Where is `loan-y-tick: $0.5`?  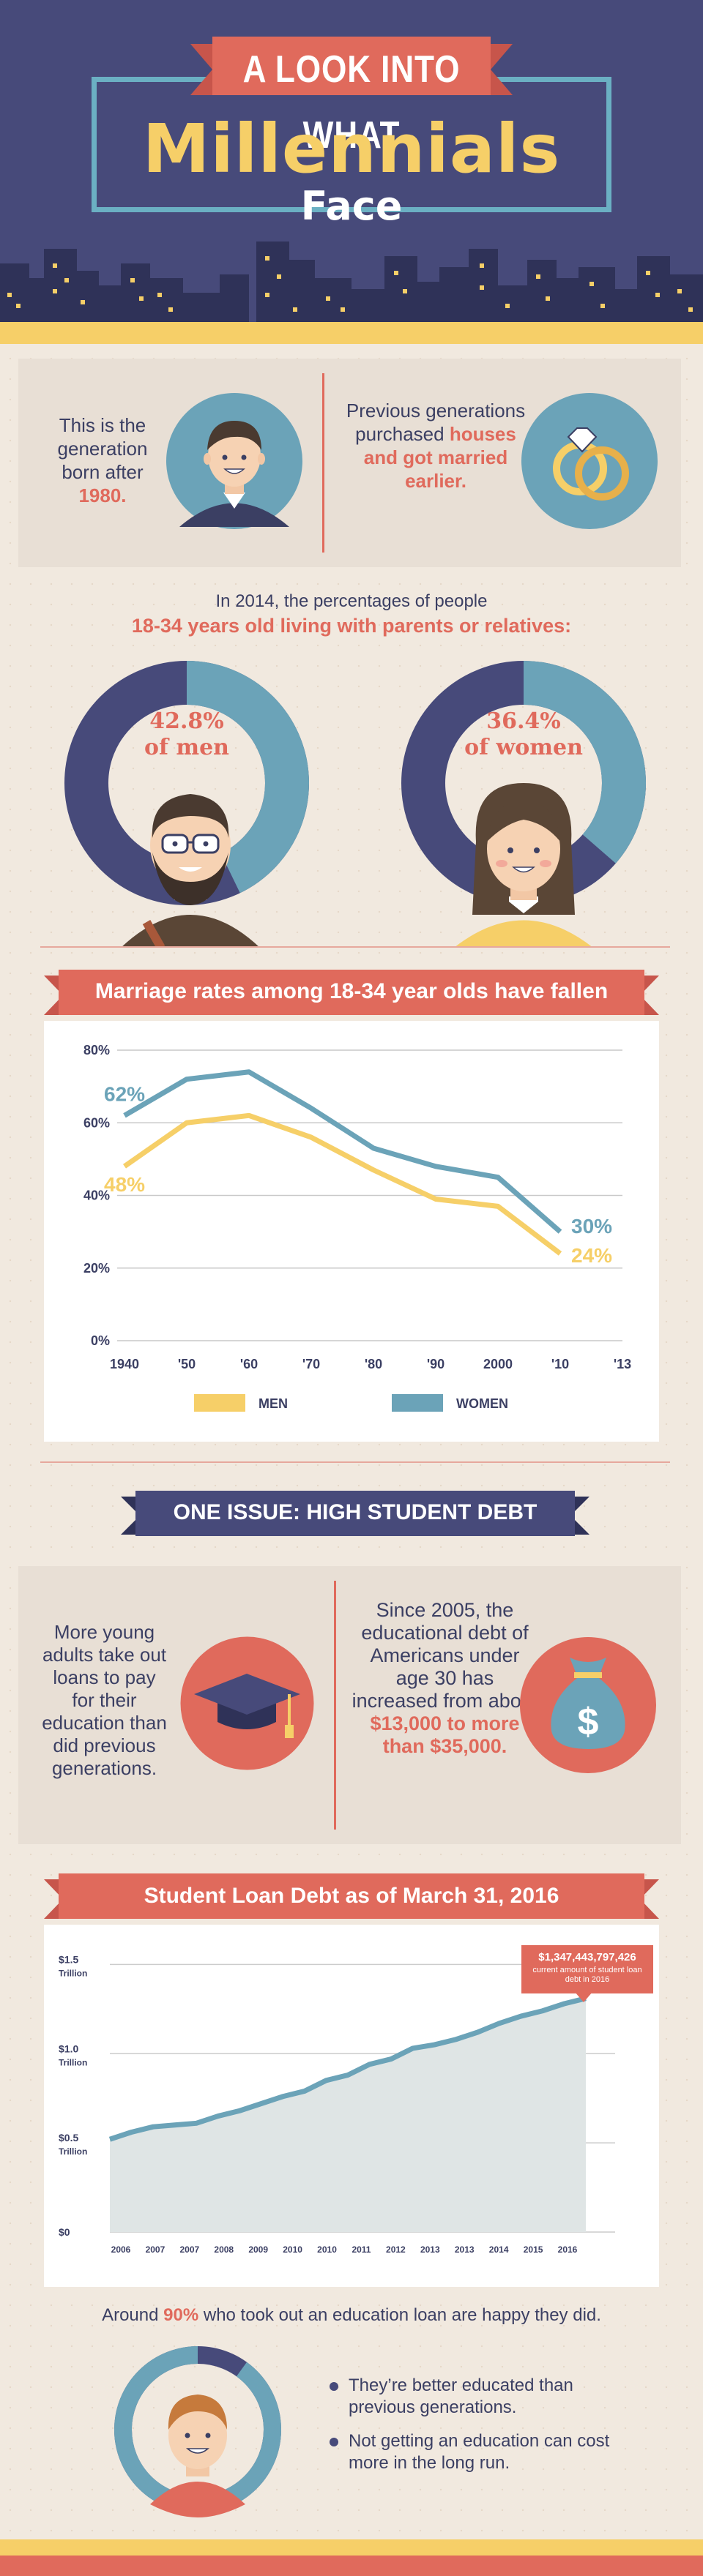
loan-y-tick: $0.5 is located at coordinates (68, 2137).